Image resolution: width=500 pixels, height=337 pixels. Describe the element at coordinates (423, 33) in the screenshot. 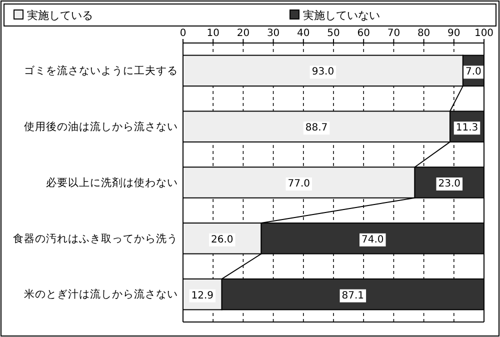

I see `x-tick-label: 80` at that location.